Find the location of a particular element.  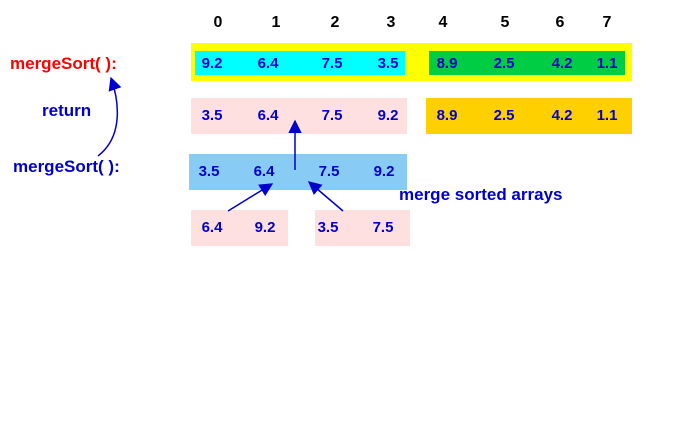

original-value-2: 7.5 is located at coordinates (332, 63).